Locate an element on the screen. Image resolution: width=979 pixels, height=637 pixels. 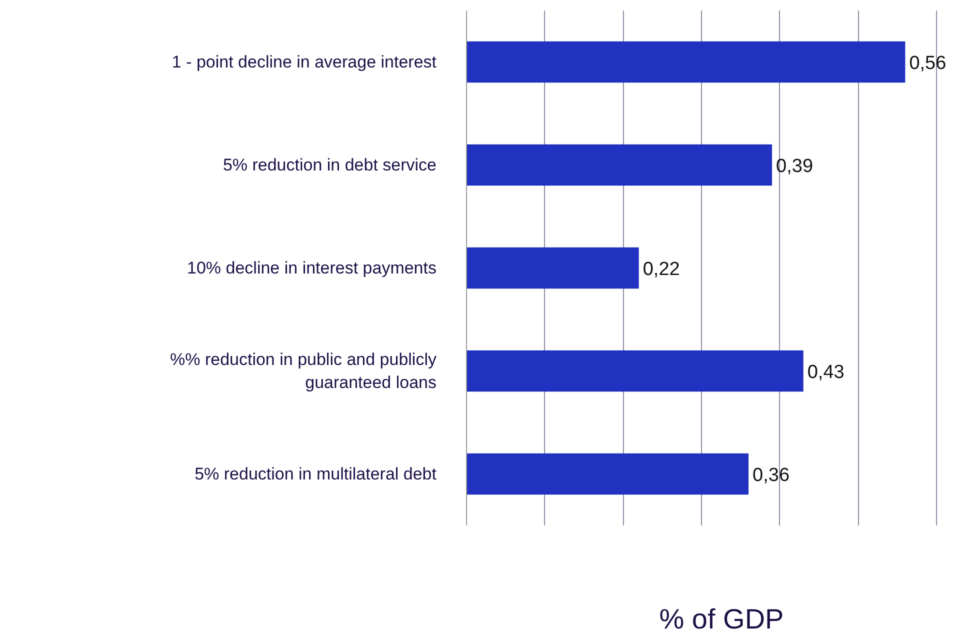
data-label: 0,43 is located at coordinates (825, 372).